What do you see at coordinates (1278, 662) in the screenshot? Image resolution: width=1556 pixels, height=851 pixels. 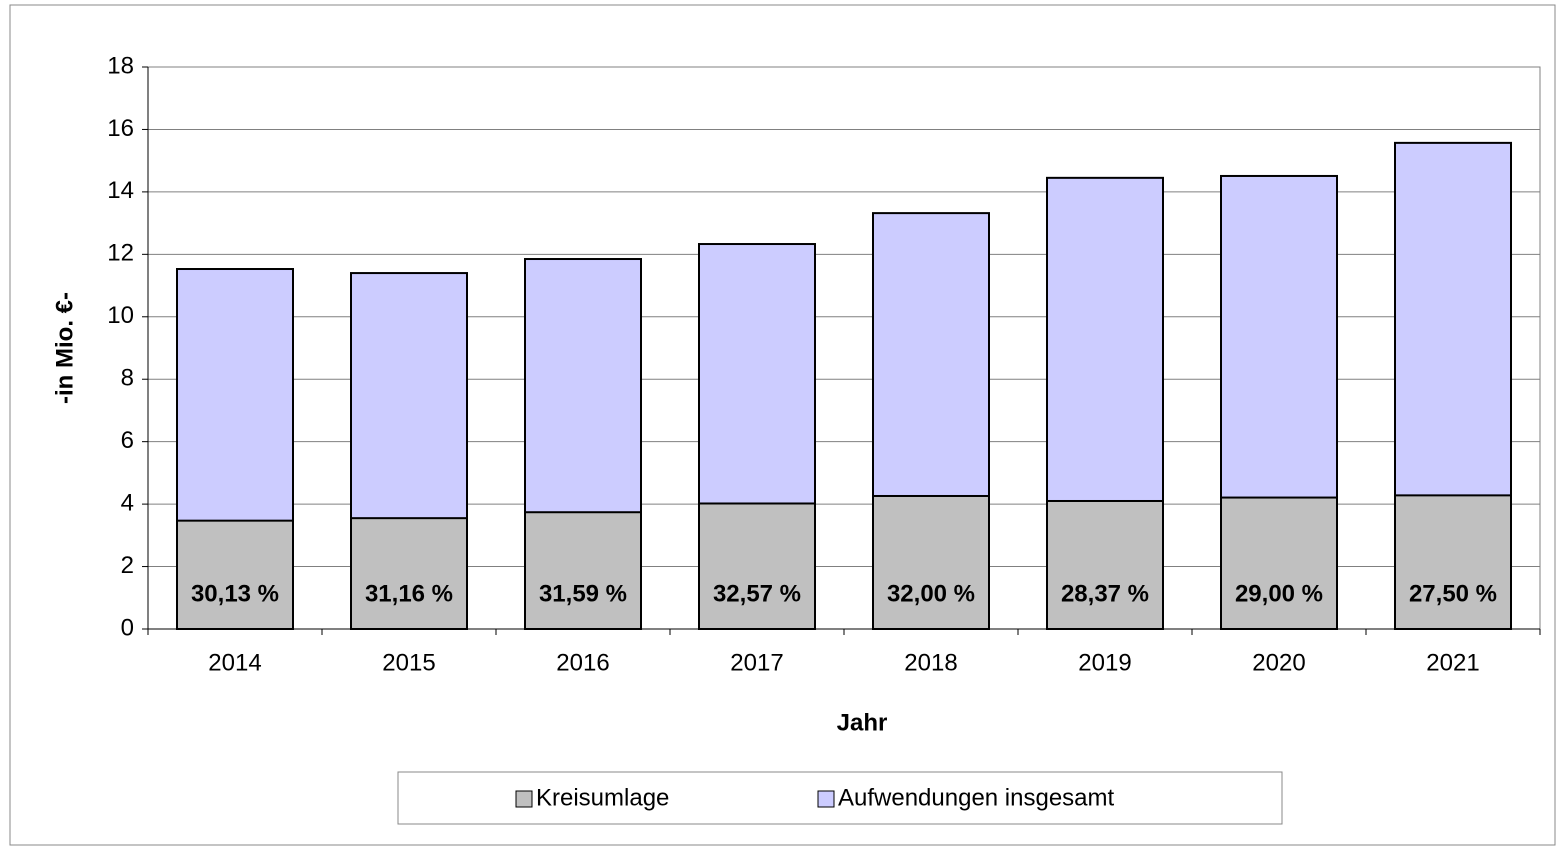 I see `x-tick-label: 2020` at bounding box center [1278, 662].